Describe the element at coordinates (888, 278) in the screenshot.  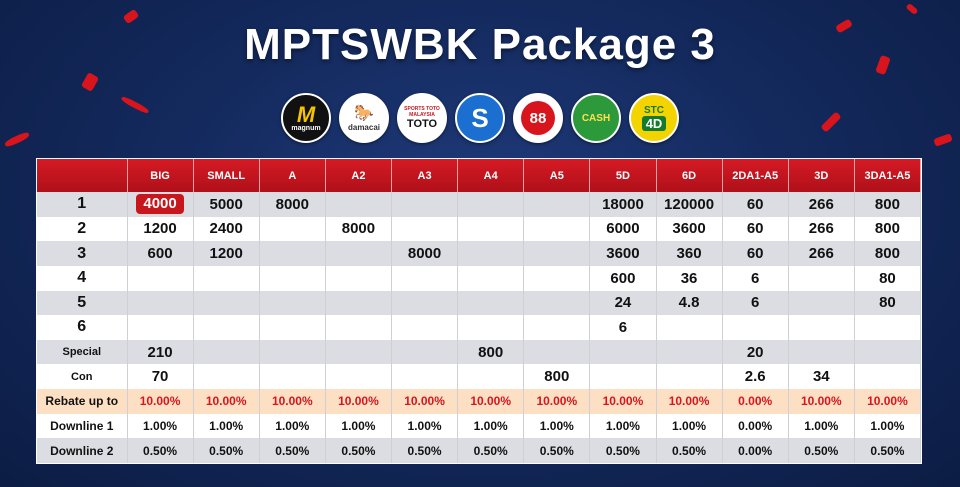
I see `table-cell: 80` at that location.